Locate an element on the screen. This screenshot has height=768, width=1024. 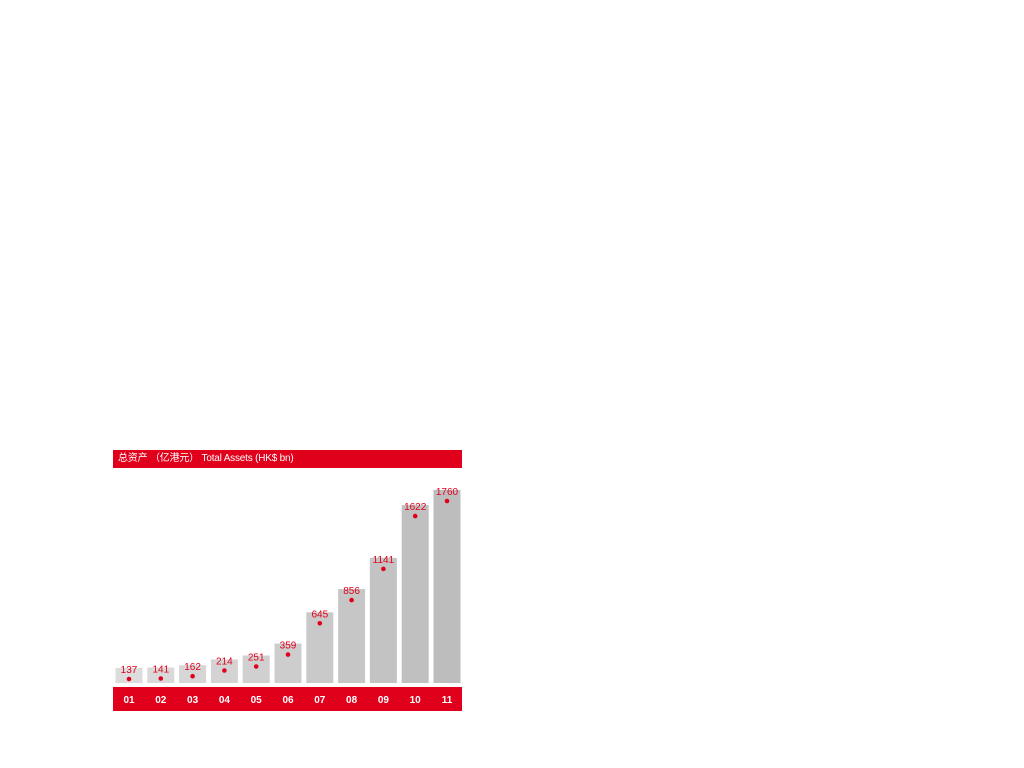
value-label-03: 162 is located at coordinates (192, 667).